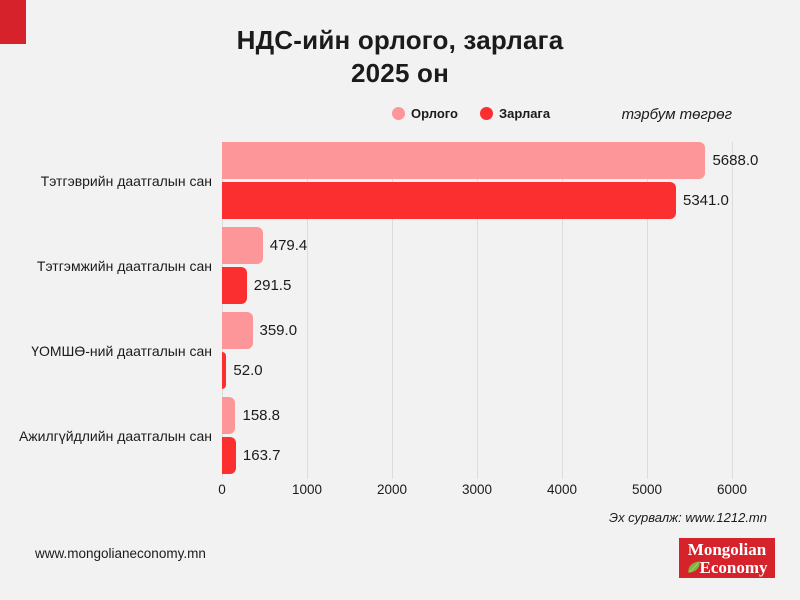 The height and width of the screenshot is (600, 800). Describe the element at coordinates (400, 40) in the screenshot. I see `chart-title: НДС-ийн орлого, зарлага` at that location.